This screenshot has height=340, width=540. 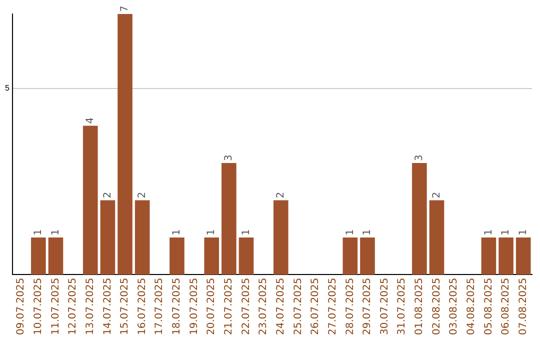 What do you see at coordinates (212, 307) in the screenshot?
I see `x-tick-label: 20.07.2025` at bounding box center [212, 307].